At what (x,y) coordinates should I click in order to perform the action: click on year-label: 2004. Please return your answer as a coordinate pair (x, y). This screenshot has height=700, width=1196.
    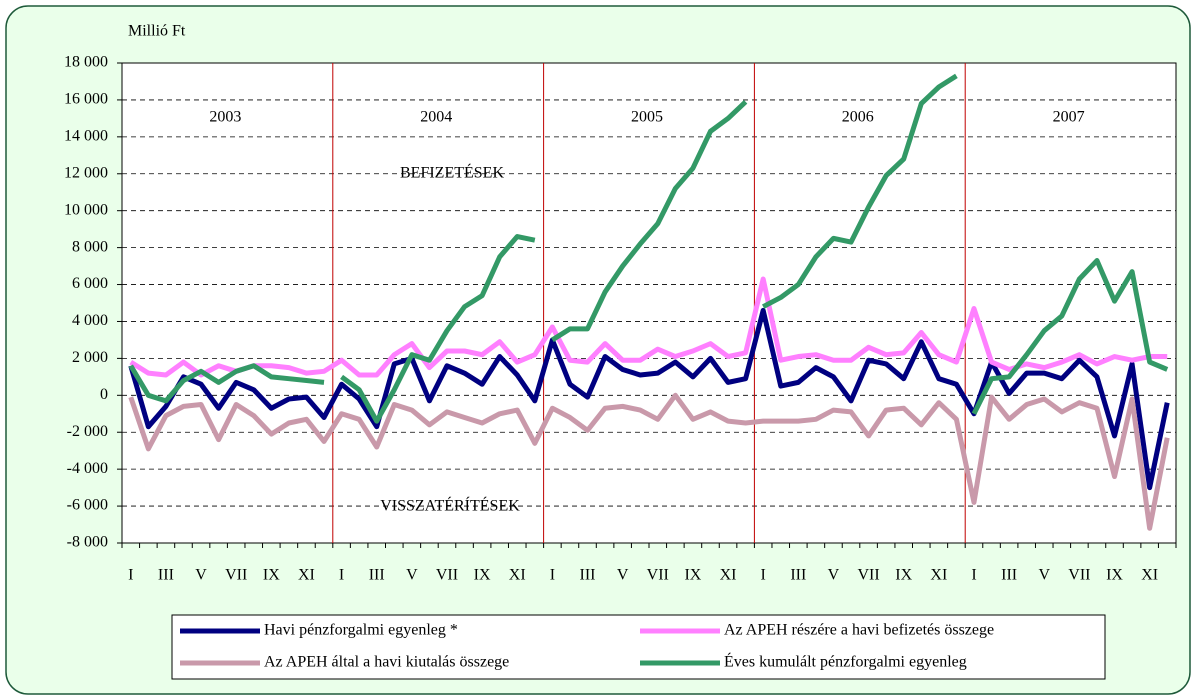
    Looking at the image, I should click on (436, 117).